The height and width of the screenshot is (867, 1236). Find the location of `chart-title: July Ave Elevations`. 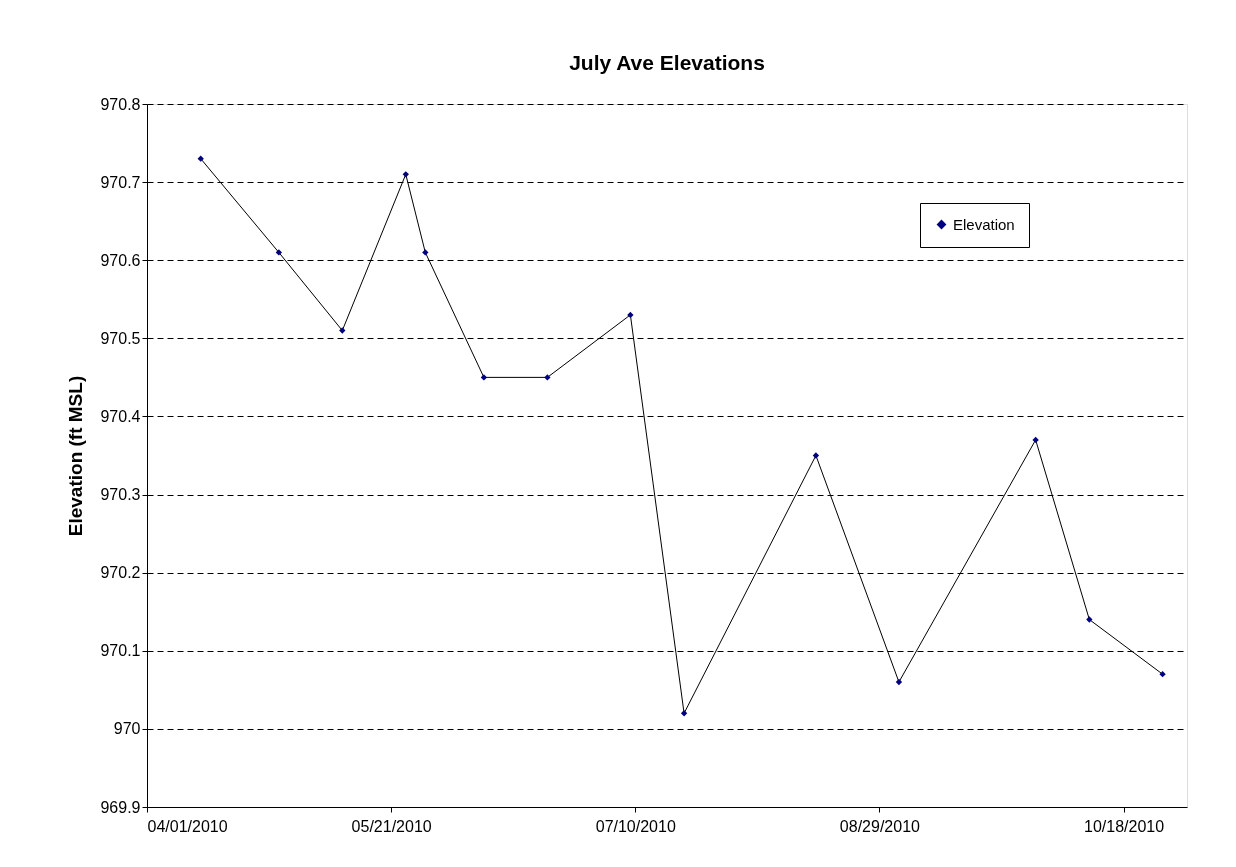

chart-title: July Ave Elevations is located at coordinates (667, 62).